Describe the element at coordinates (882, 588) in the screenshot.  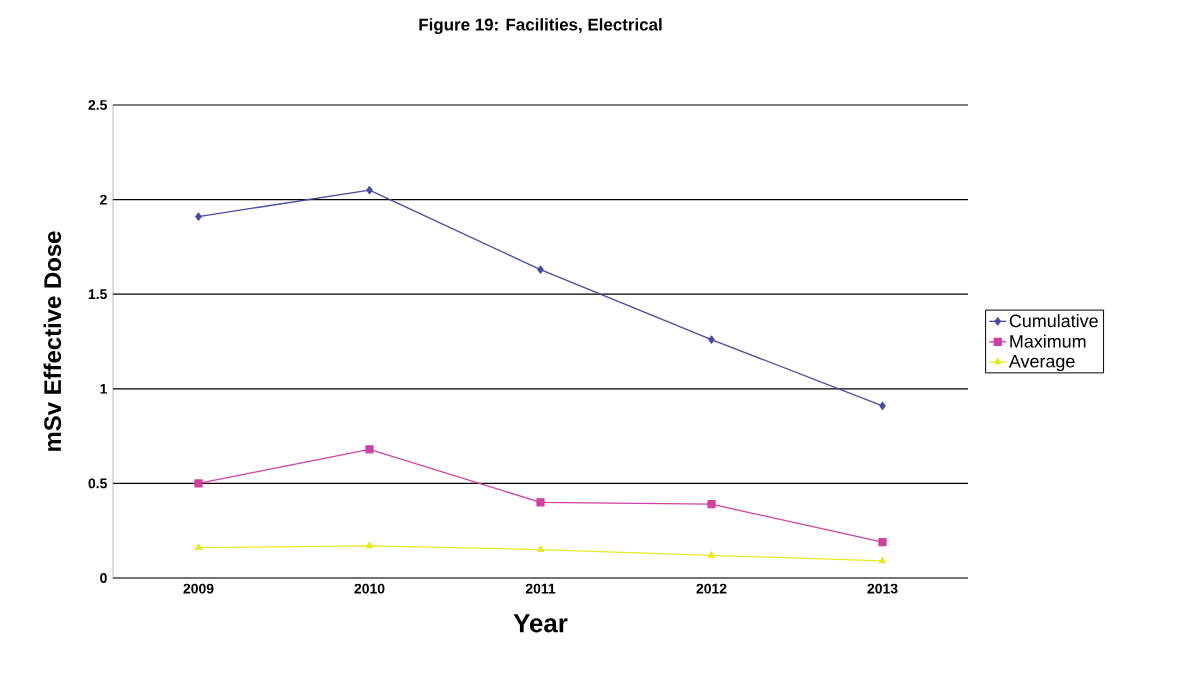
I see `x-tick-label: 2013` at that location.